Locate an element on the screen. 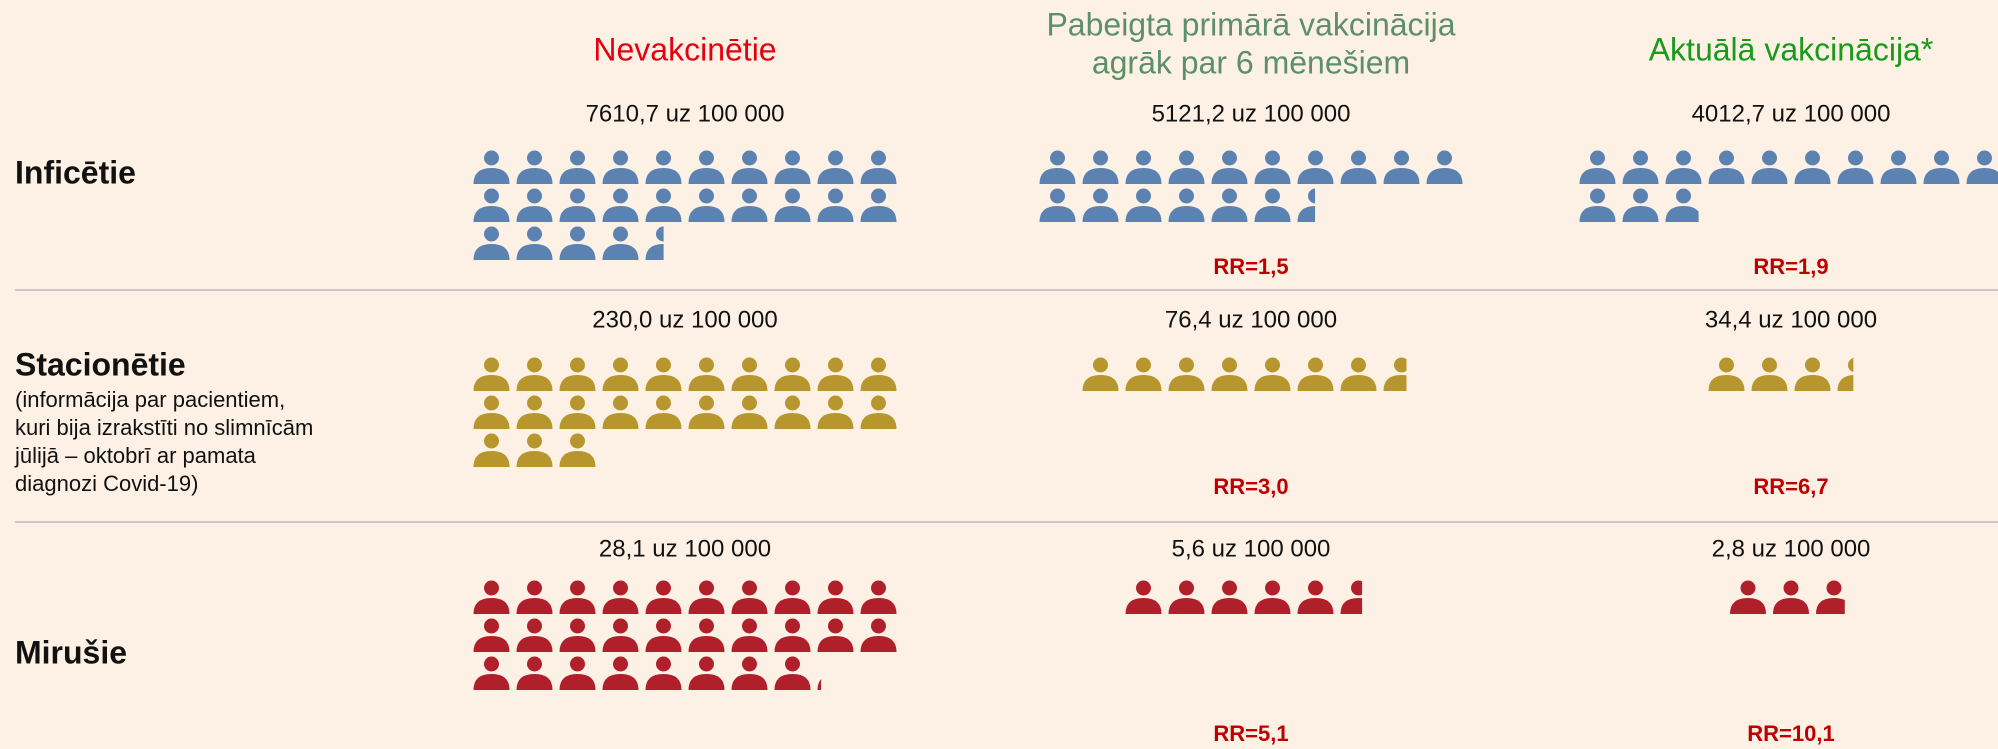  rr-label: RR=10,1 is located at coordinates (1790, 733).